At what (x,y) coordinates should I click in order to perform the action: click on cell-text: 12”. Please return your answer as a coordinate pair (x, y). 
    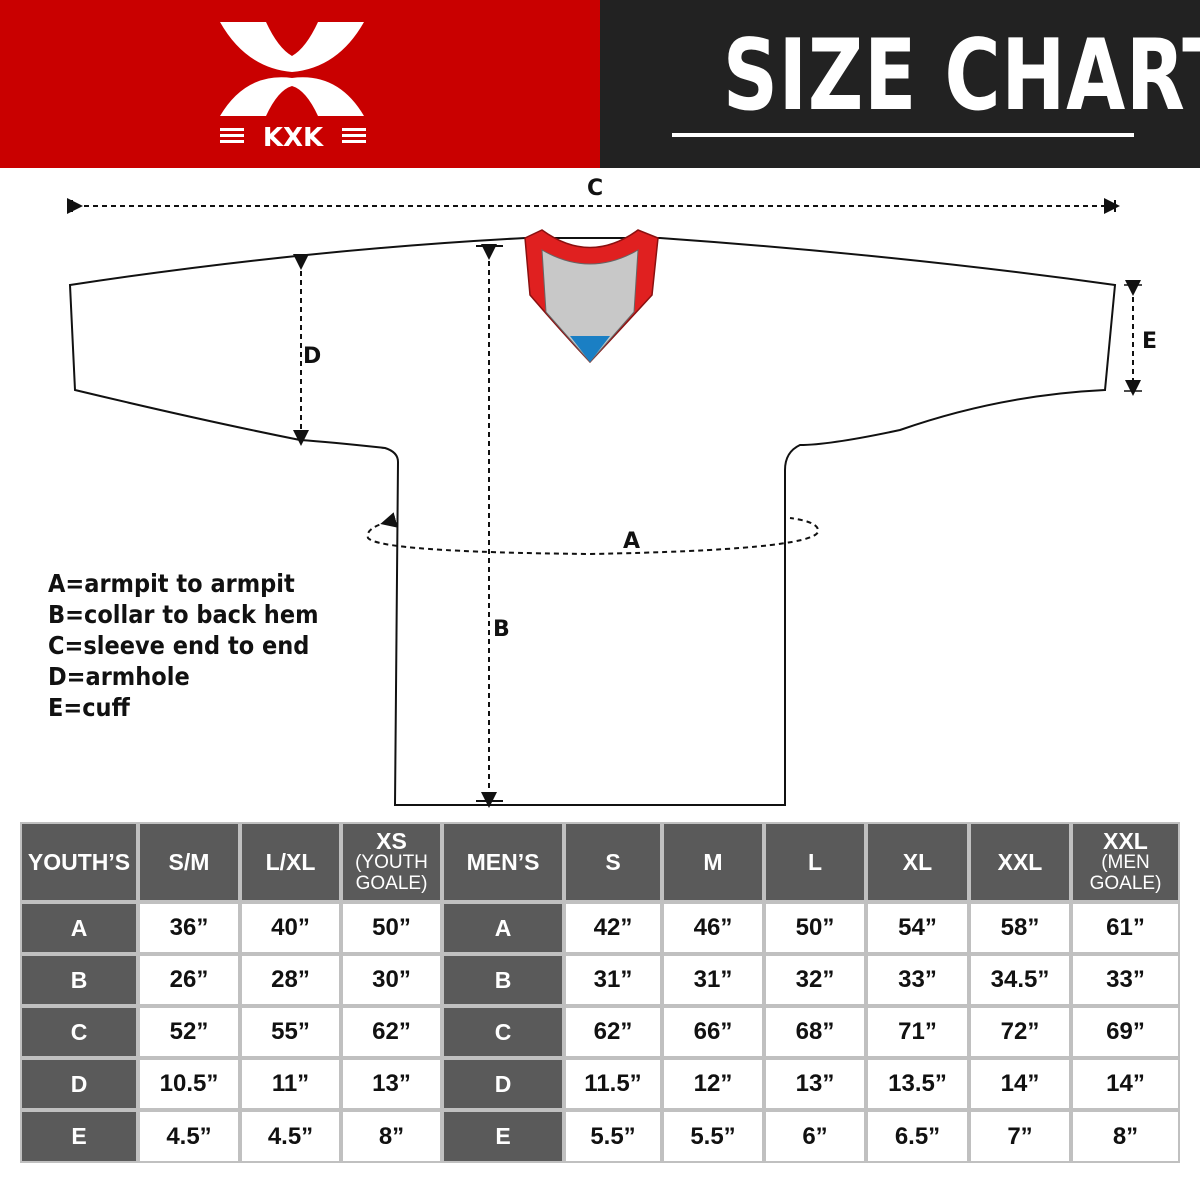
    Looking at the image, I should click on (713, 1083).